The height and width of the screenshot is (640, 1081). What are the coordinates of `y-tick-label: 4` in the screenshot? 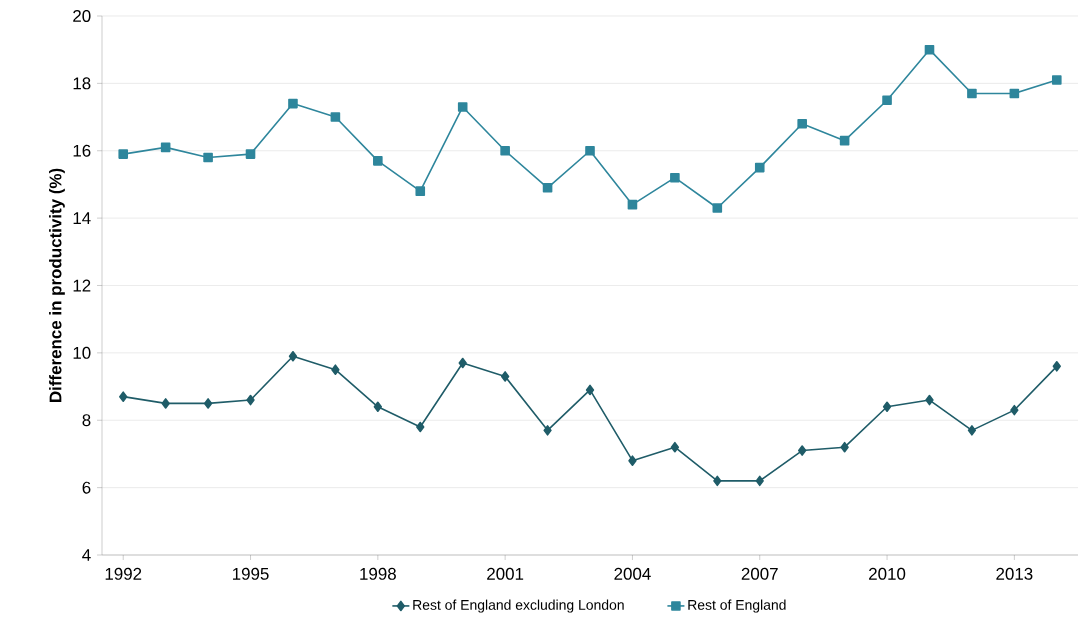 It's located at (86, 555).